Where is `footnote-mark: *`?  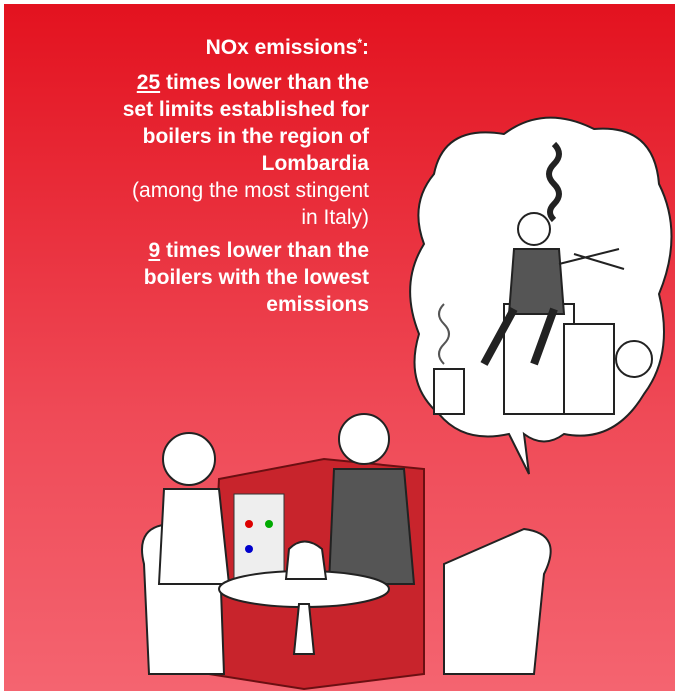
footnote-mark: * is located at coordinates (359, 43).